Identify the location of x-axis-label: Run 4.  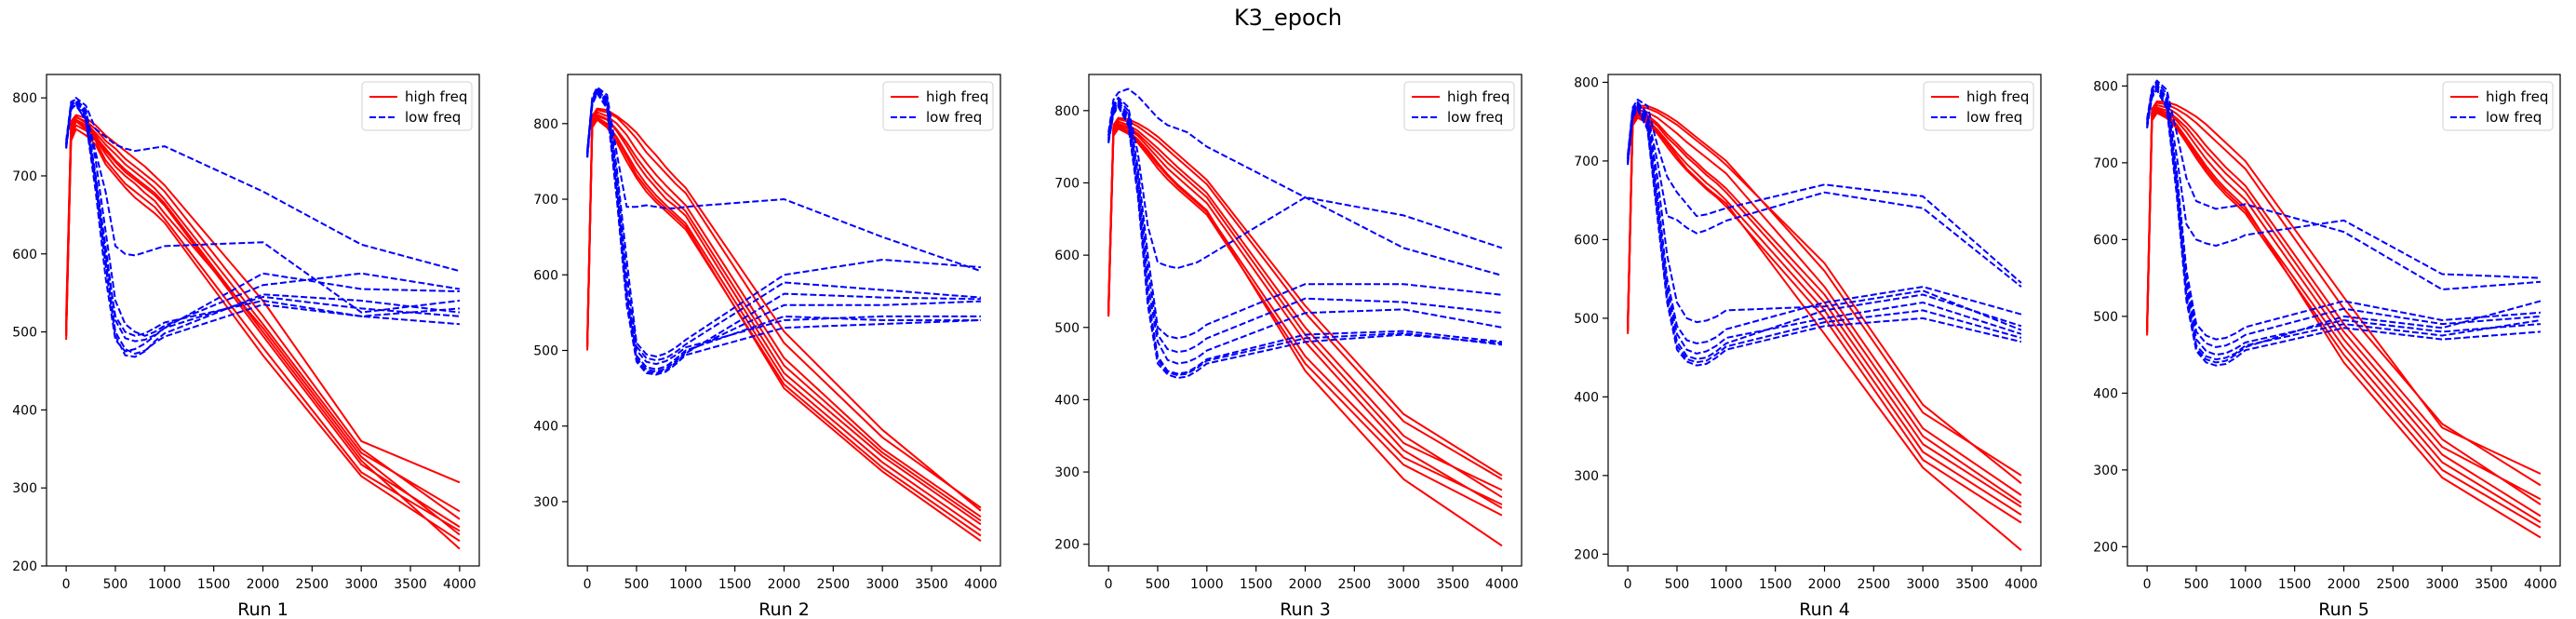
(1824, 609).